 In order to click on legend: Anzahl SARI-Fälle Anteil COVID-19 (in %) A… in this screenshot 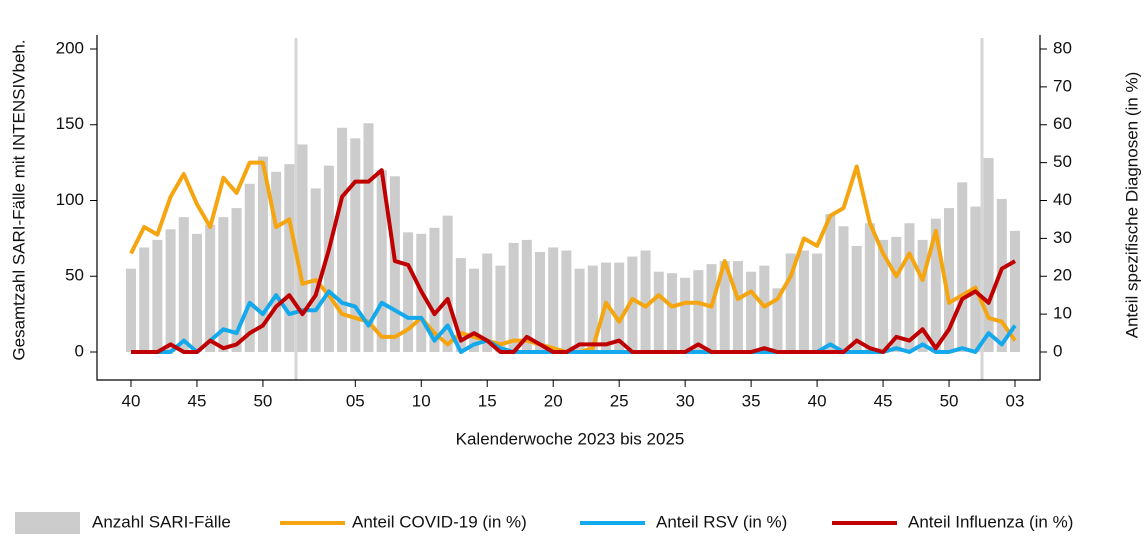, I will do `click(544, 523)`.